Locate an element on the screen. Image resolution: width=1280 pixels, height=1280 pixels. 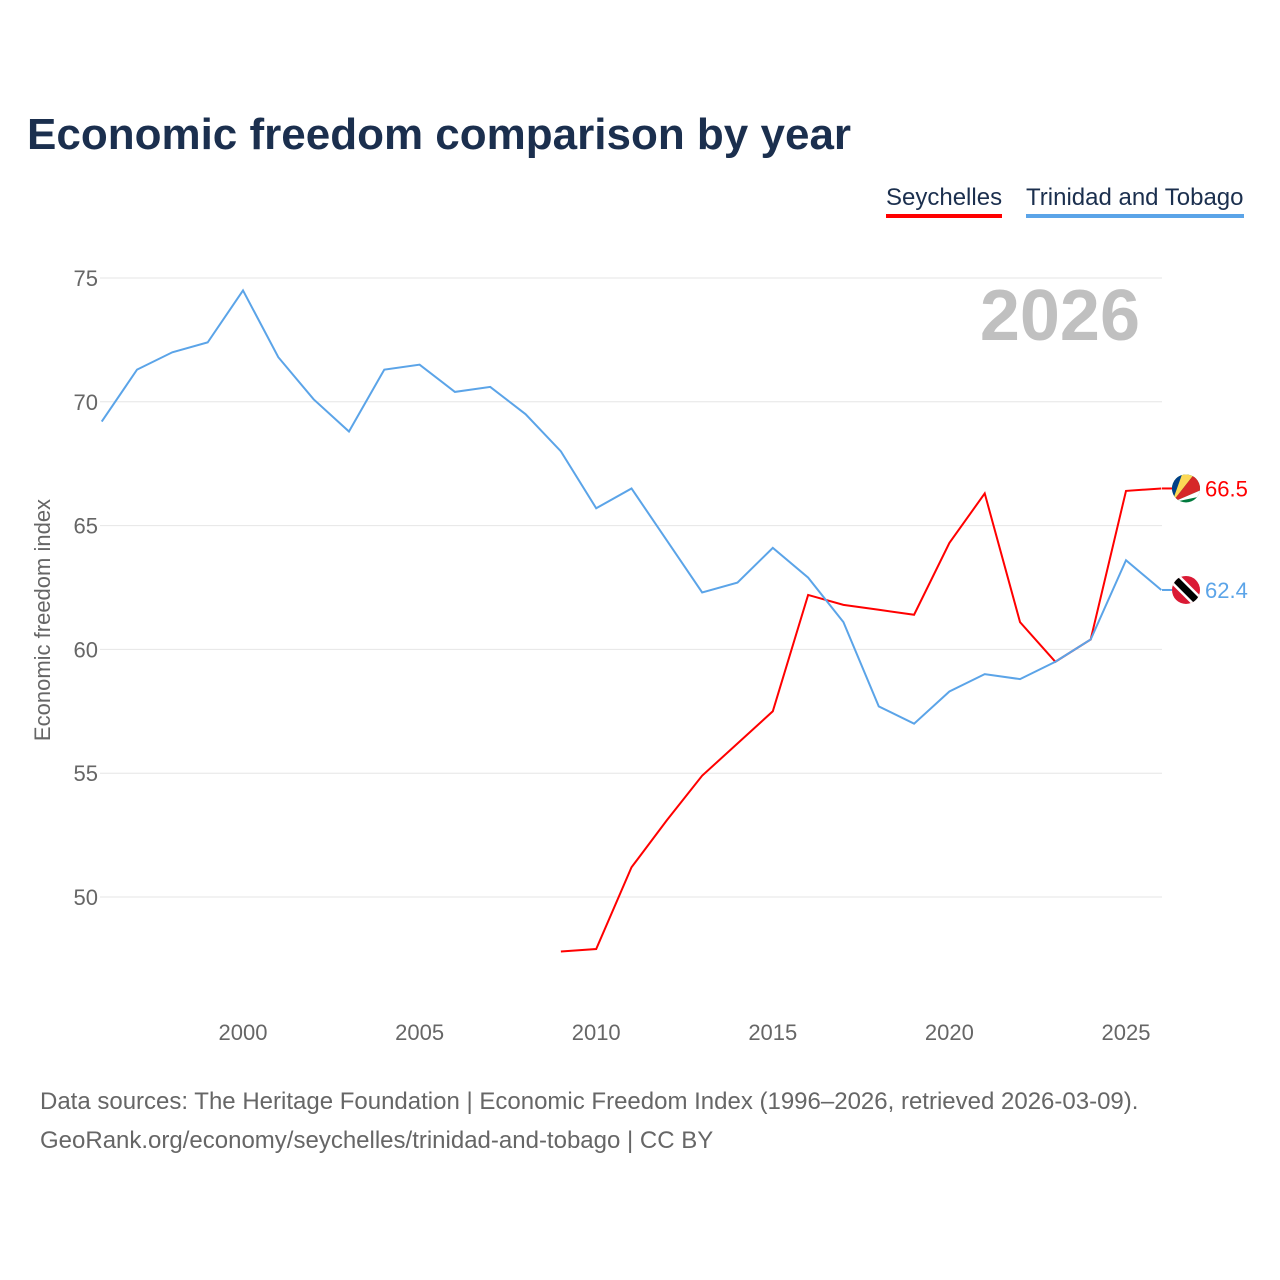
x-tick-label: 2005 is located at coordinates (419, 1032).